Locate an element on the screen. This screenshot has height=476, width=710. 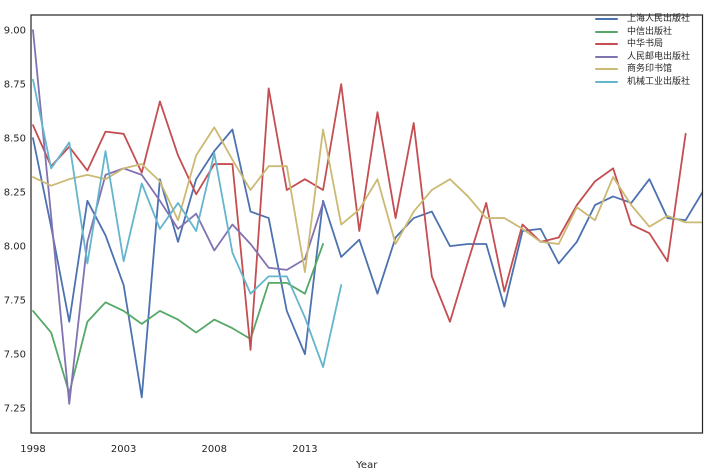
legend-label: 中信出版社 is located at coordinates (650, 31).